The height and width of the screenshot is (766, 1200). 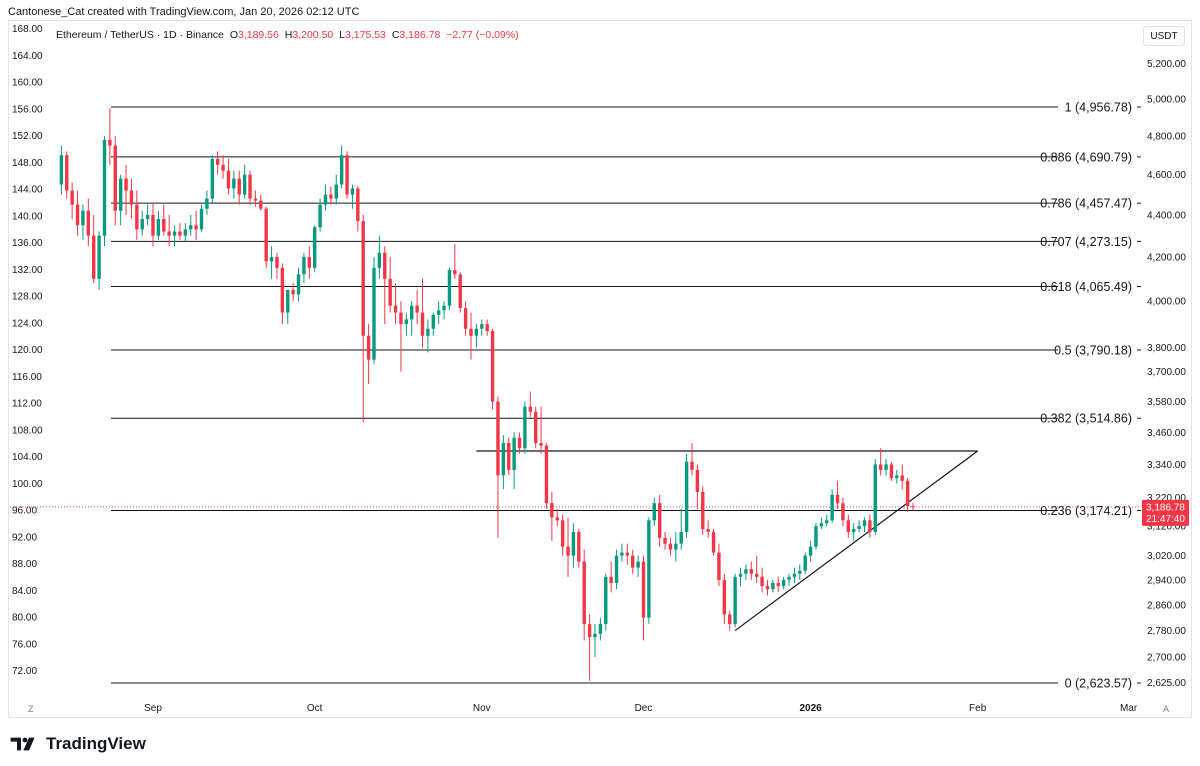 I want to click on zoom-corner-left: Z, so click(x=31, y=709).